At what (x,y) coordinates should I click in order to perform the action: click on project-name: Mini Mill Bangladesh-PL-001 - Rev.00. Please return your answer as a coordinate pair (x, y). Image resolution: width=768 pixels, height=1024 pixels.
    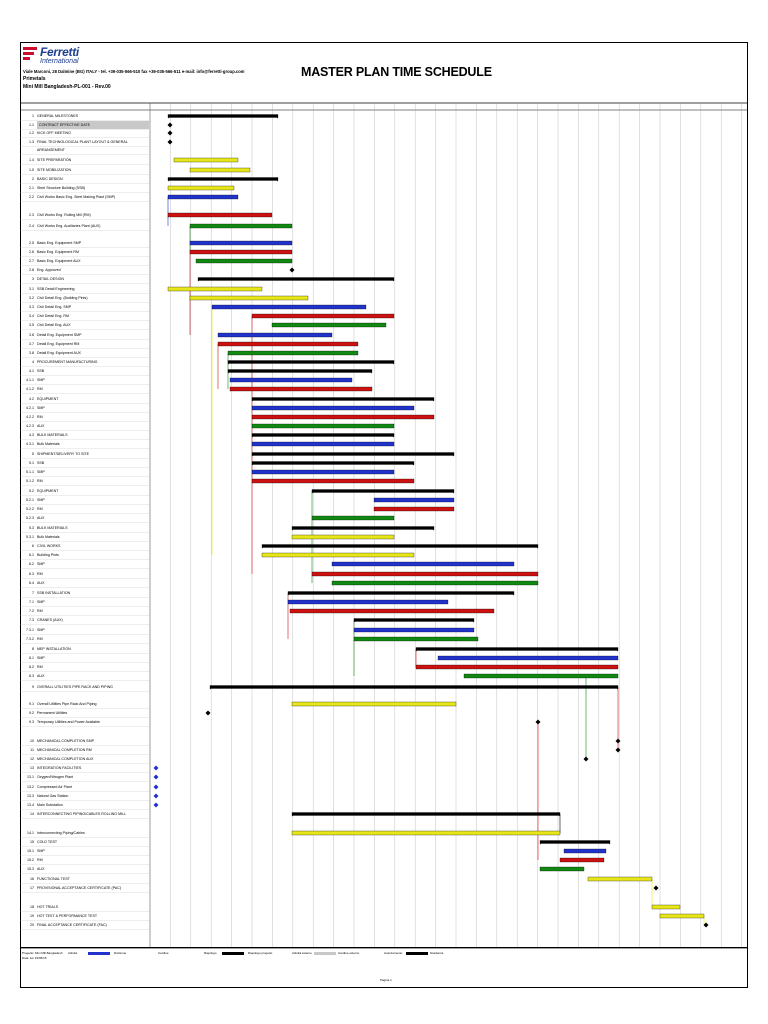
    Looking at the image, I should click on (67, 87).